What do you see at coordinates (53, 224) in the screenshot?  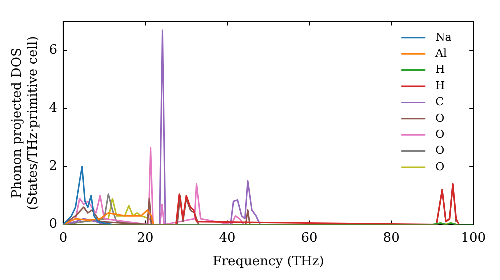 I see `y-tick-label: 0` at bounding box center [53, 224].